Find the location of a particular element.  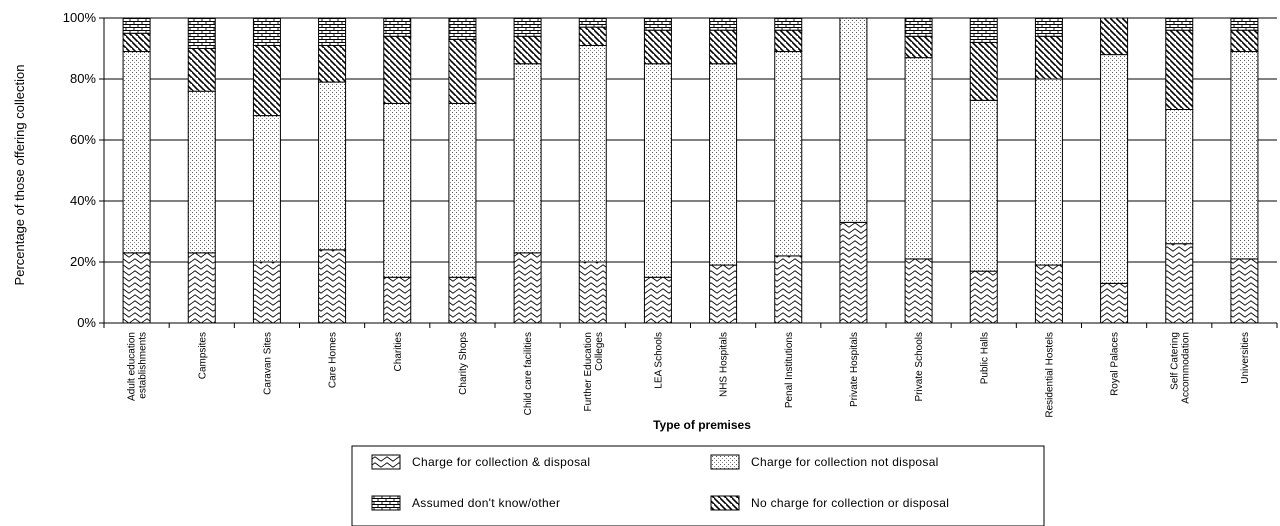

legend-label: Charge for collection & disposal is located at coordinates (501, 462).